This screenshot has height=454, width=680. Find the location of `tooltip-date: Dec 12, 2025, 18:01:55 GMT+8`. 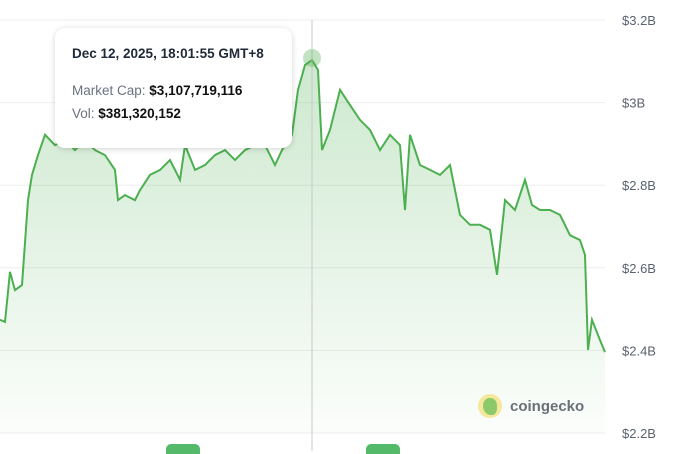

tooltip-date: Dec 12, 2025, 18:01:55 GMT+8 is located at coordinates (168, 53).